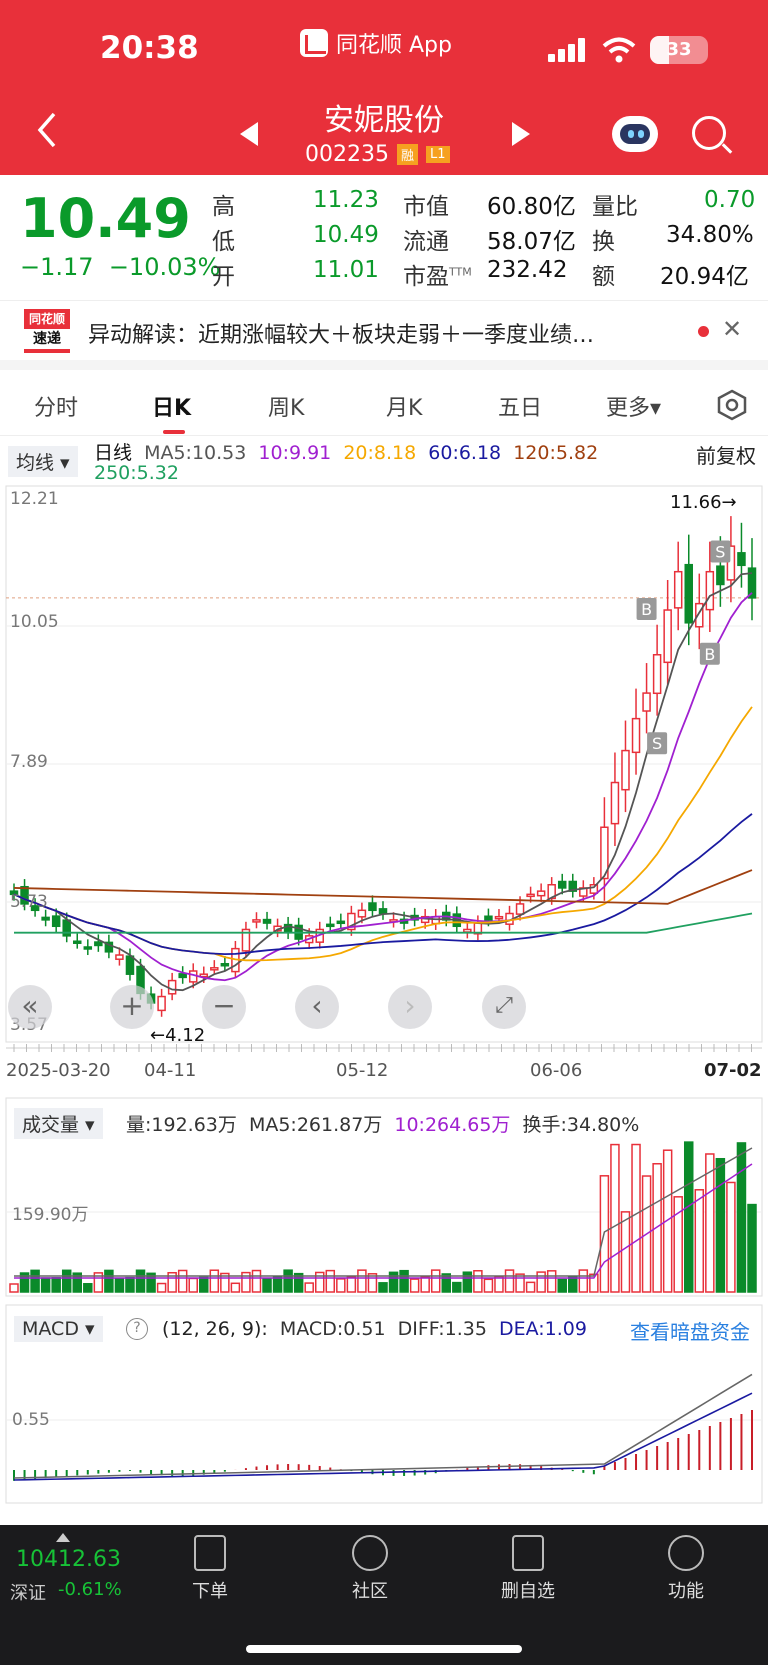 The height and width of the screenshot is (1665, 768). What do you see at coordinates (383, 887) in the screenshot?
I see `ma120-line` at bounding box center [383, 887].